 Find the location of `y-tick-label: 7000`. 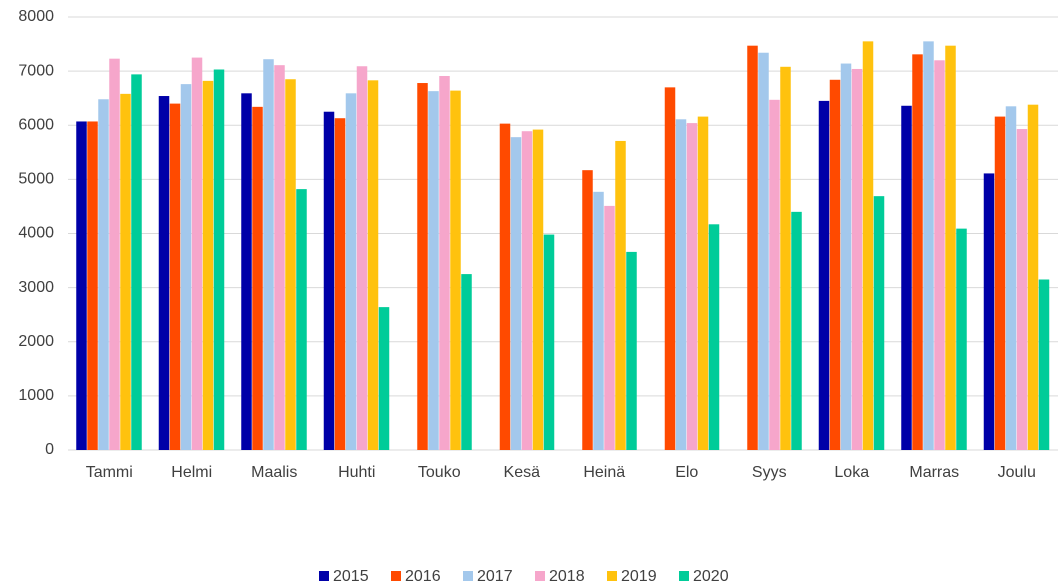

y-tick-label: 7000 is located at coordinates (36, 70).